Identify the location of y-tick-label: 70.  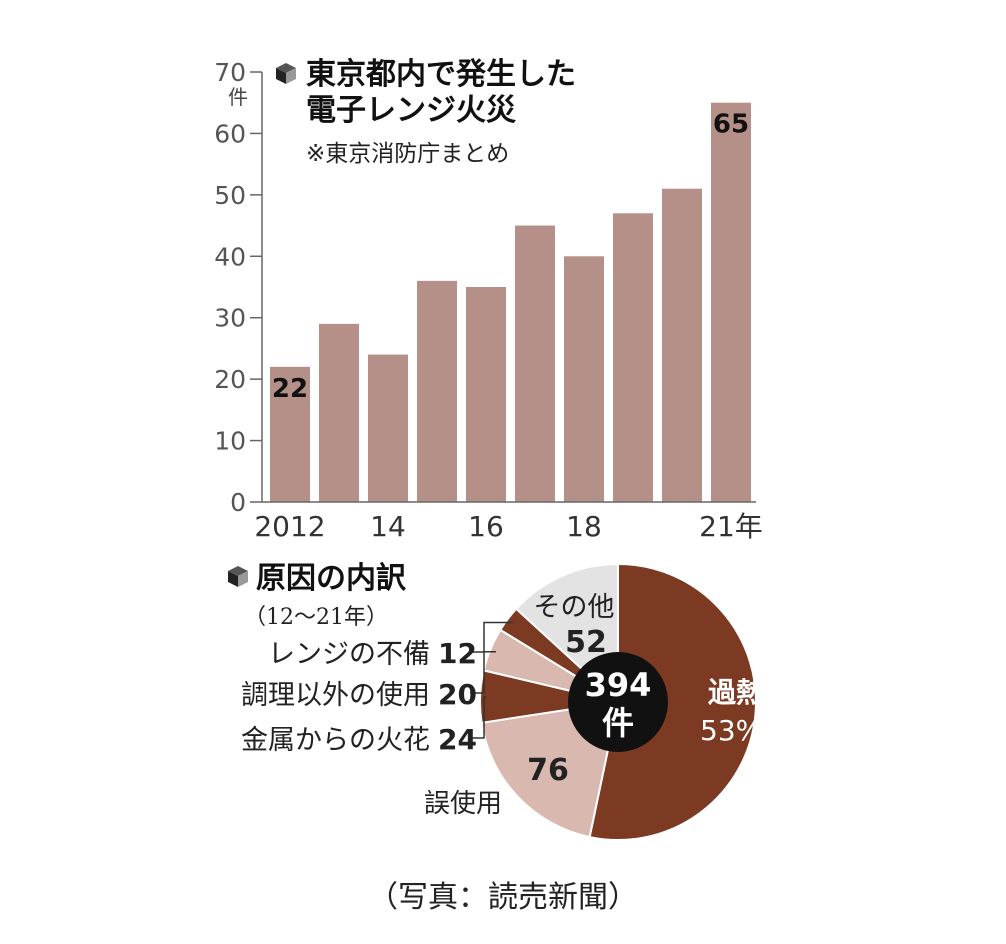
(230, 72).